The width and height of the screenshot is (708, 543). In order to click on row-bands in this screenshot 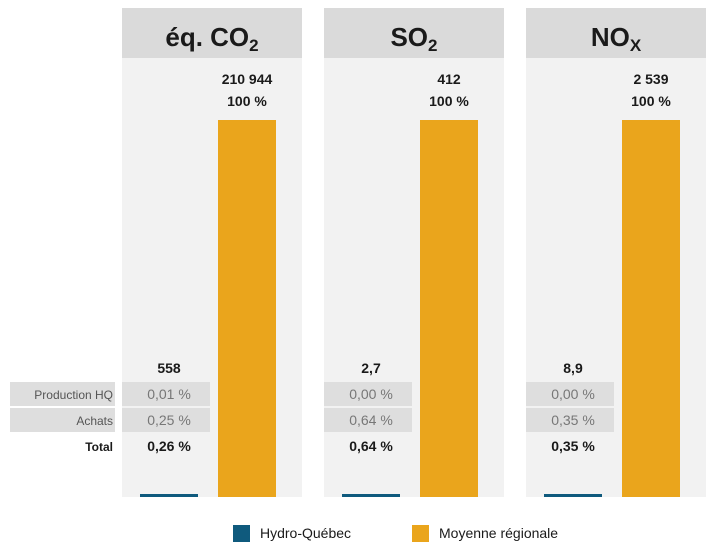, I will do `click(62, 407)`.